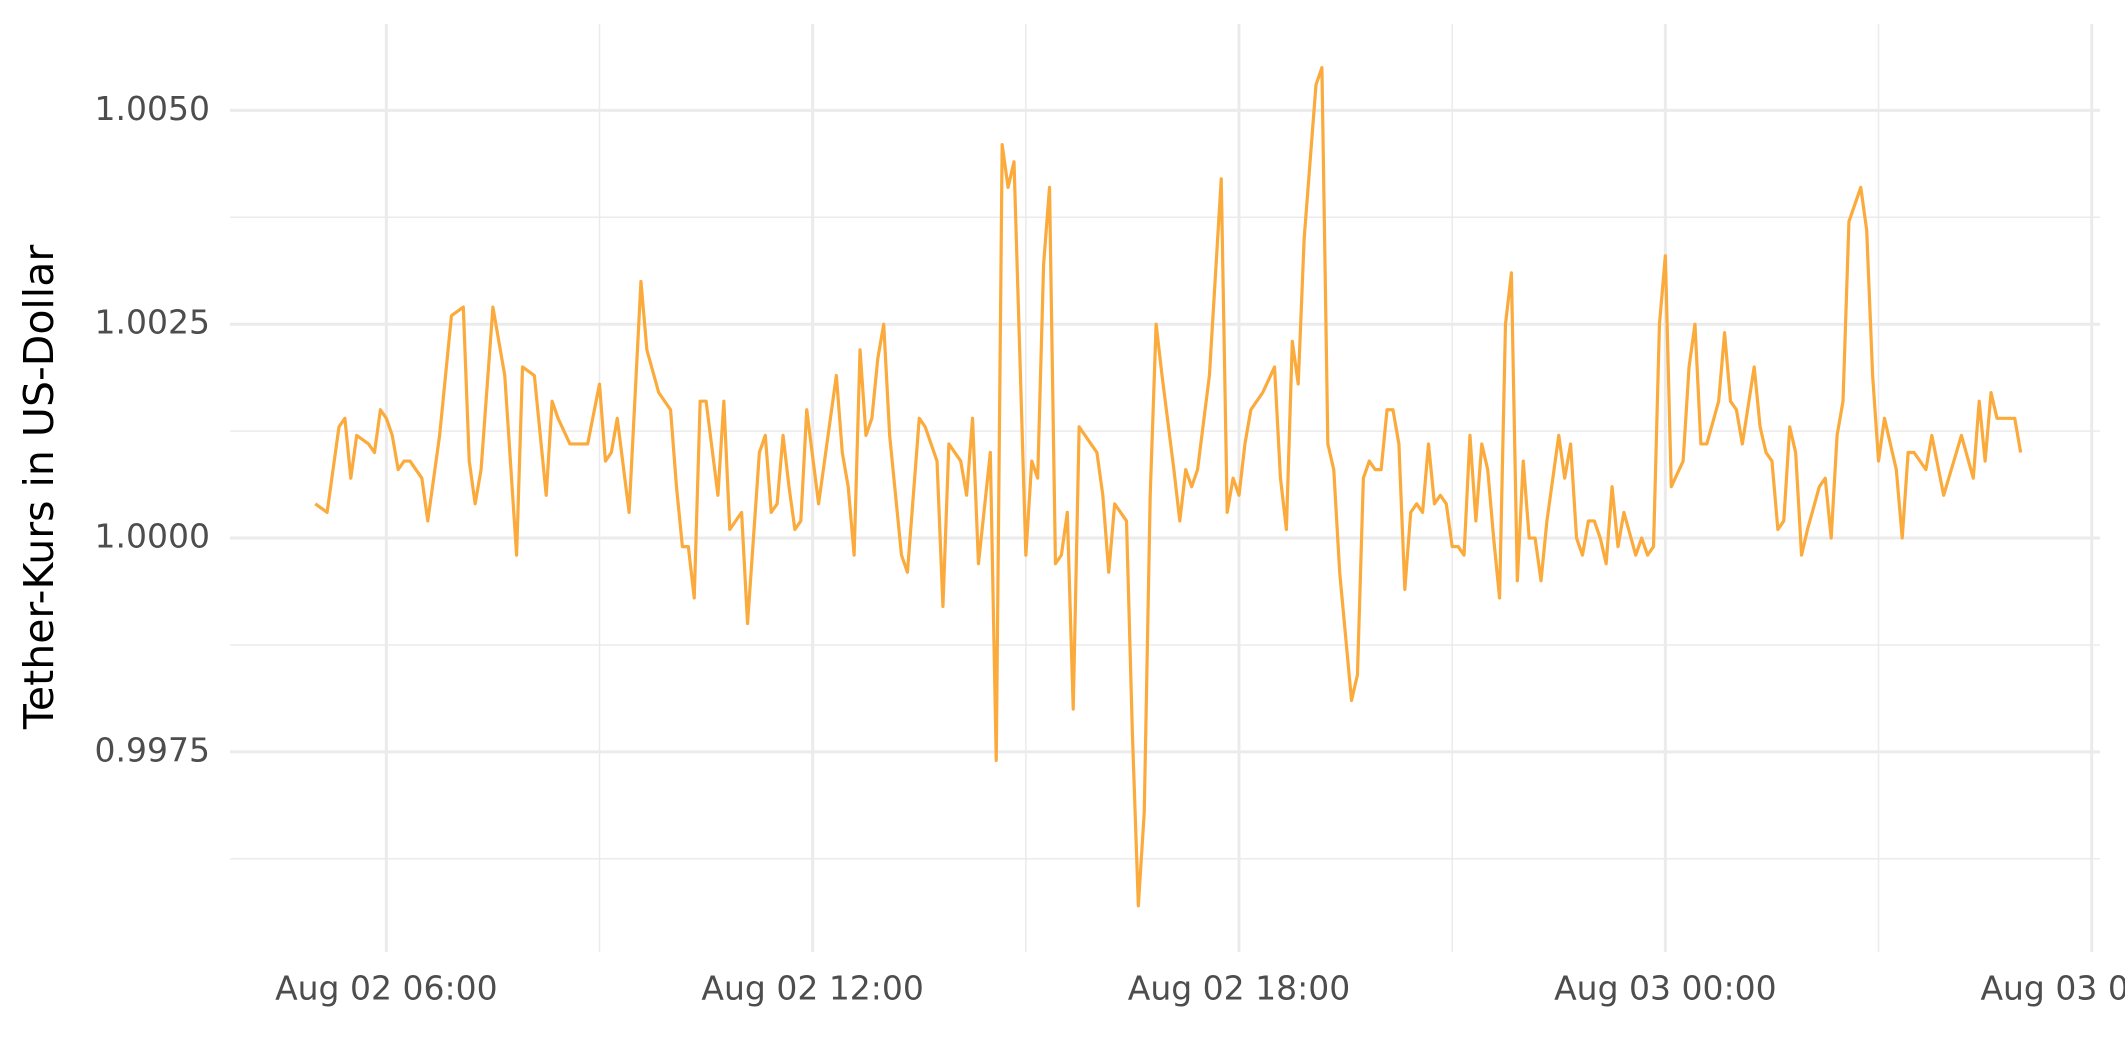  I want to click on x-tick-label: Aug 02 18:00, so click(1239, 988).